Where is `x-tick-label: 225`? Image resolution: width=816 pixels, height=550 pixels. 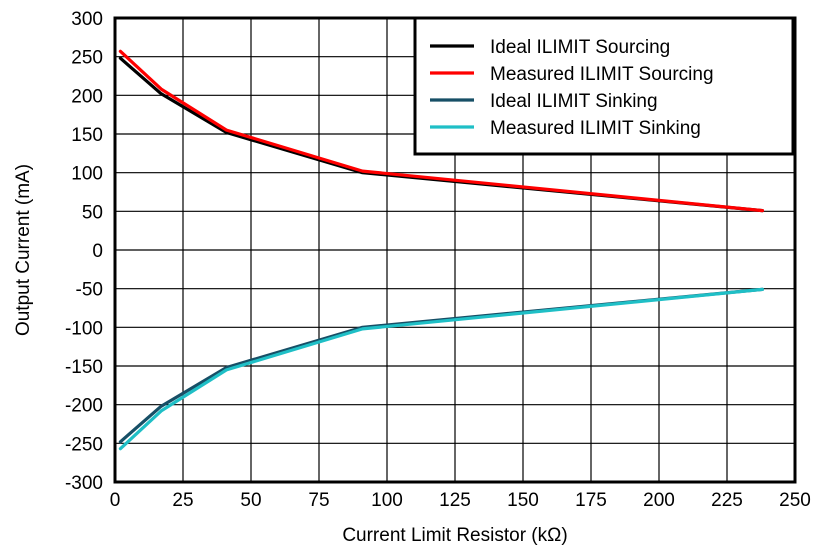 x-tick-label: 225 is located at coordinates (727, 500).